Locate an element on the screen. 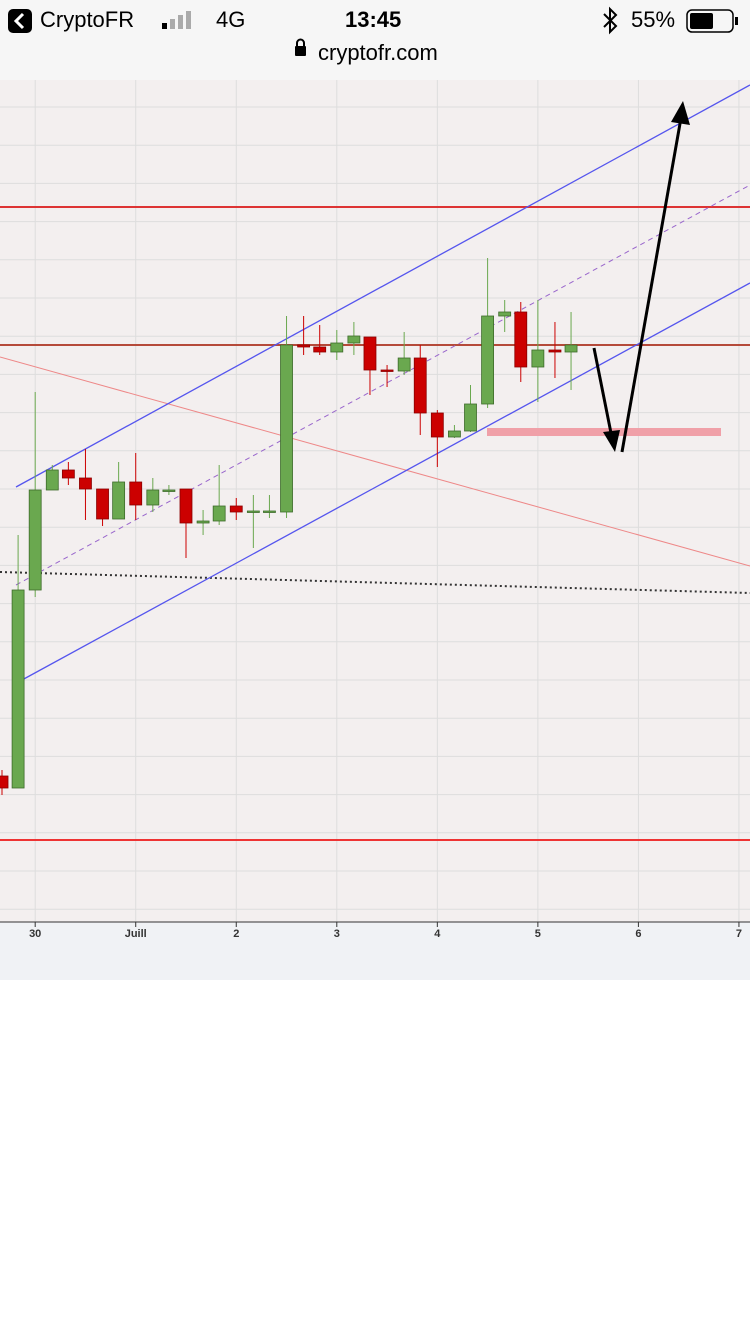 The width and height of the screenshot is (750, 1334). battery-icon is located at coordinates (710, 21).